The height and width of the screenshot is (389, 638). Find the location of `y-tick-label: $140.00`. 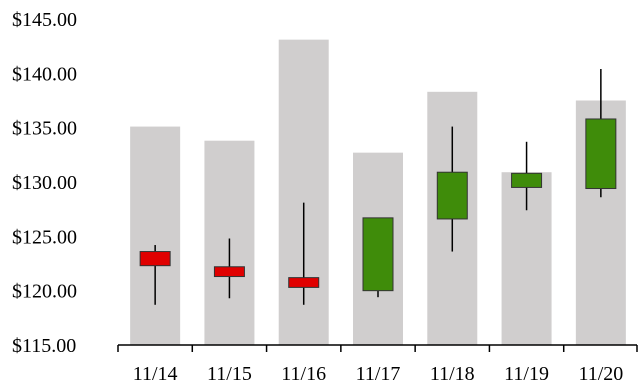

y-tick-label: $140.00 is located at coordinates (44, 74).